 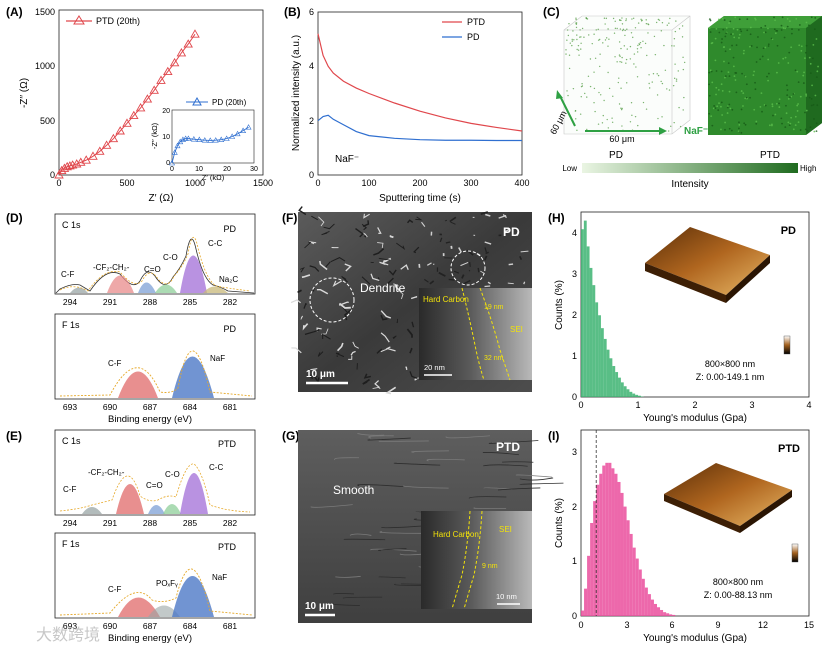 What do you see at coordinates (511, 232) in the screenshot?
I see `f-sample: PD` at bounding box center [511, 232].